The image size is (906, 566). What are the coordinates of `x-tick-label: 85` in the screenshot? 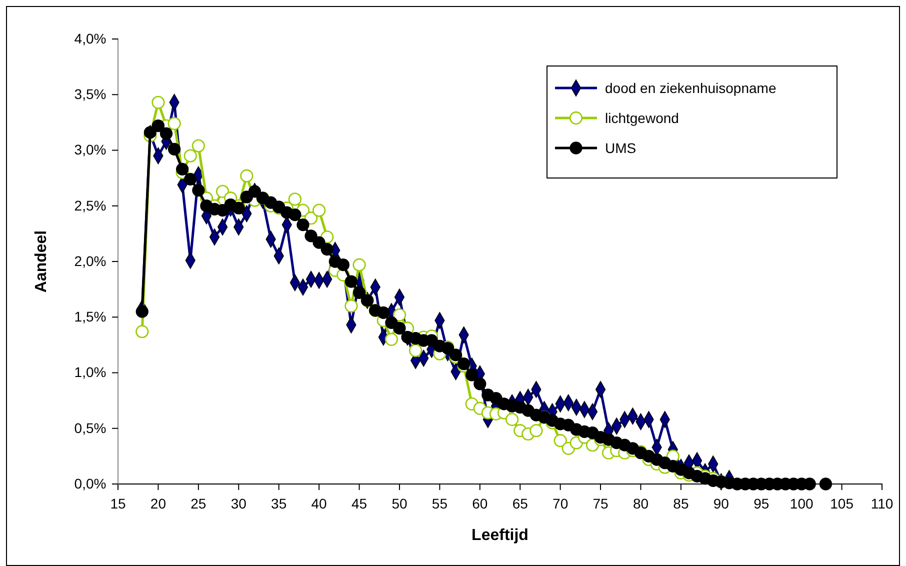 It's located at (681, 503).